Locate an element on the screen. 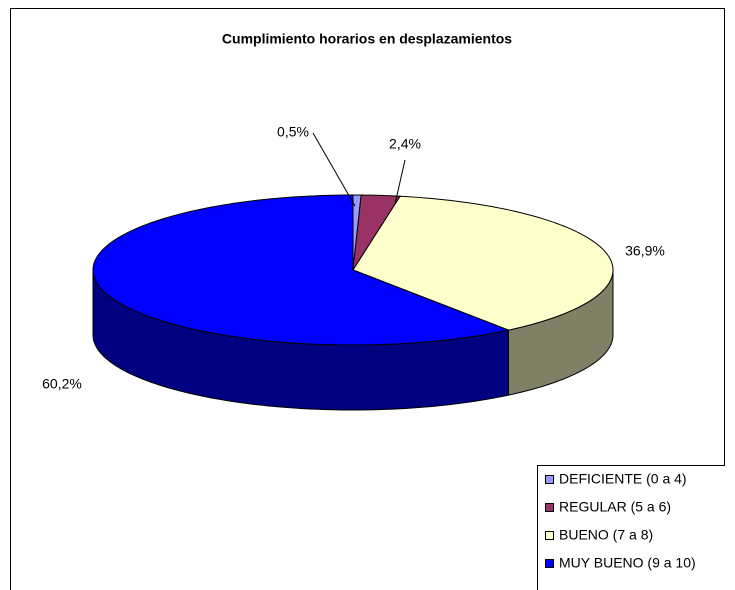  legend-label: MUY BUENO (9 a 10) is located at coordinates (627, 563).